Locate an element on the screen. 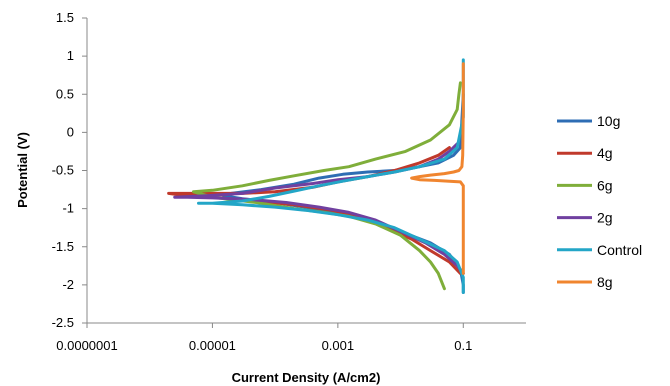  legend-label-4g: 4g is located at coordinates (605, 153).